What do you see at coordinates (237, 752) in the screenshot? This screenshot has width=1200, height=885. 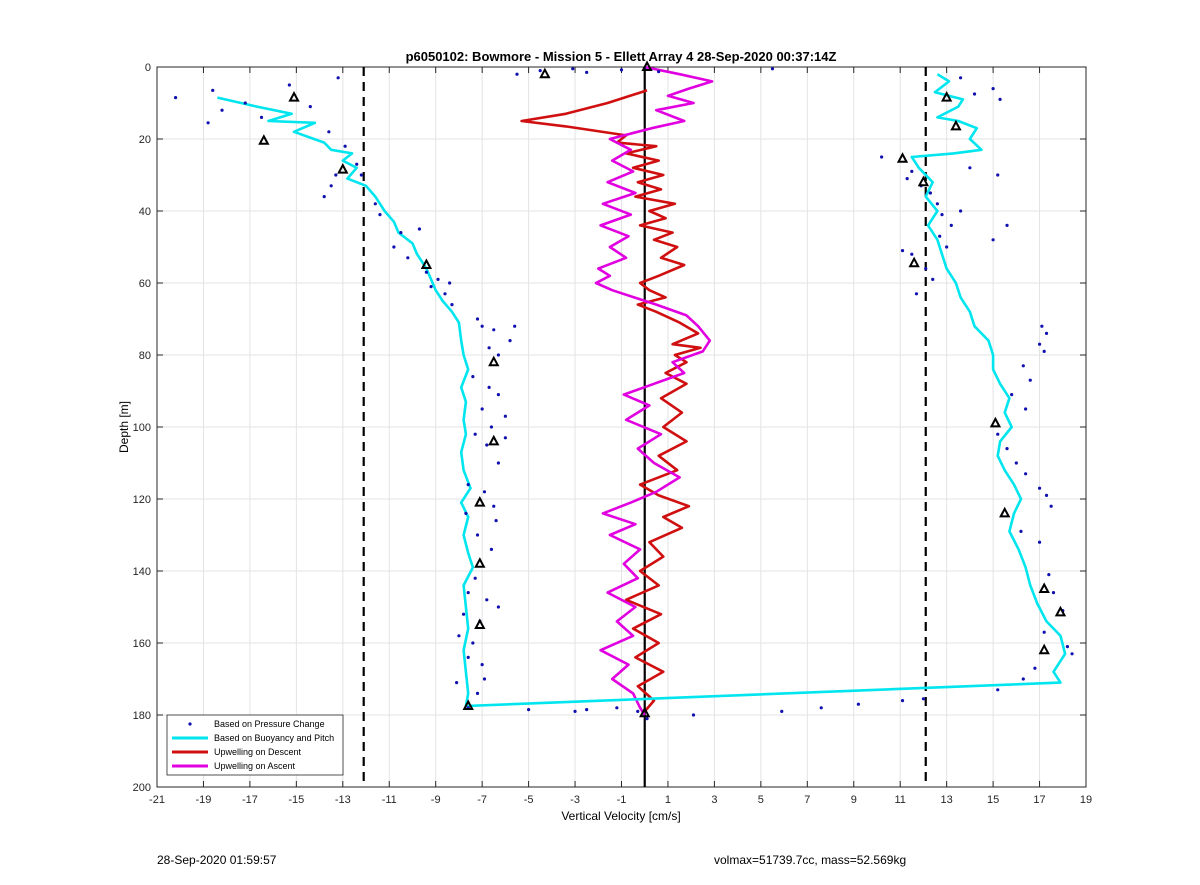 I see `legend-item-descent: Upwelling on Descent` at bounding box center [237, 752].